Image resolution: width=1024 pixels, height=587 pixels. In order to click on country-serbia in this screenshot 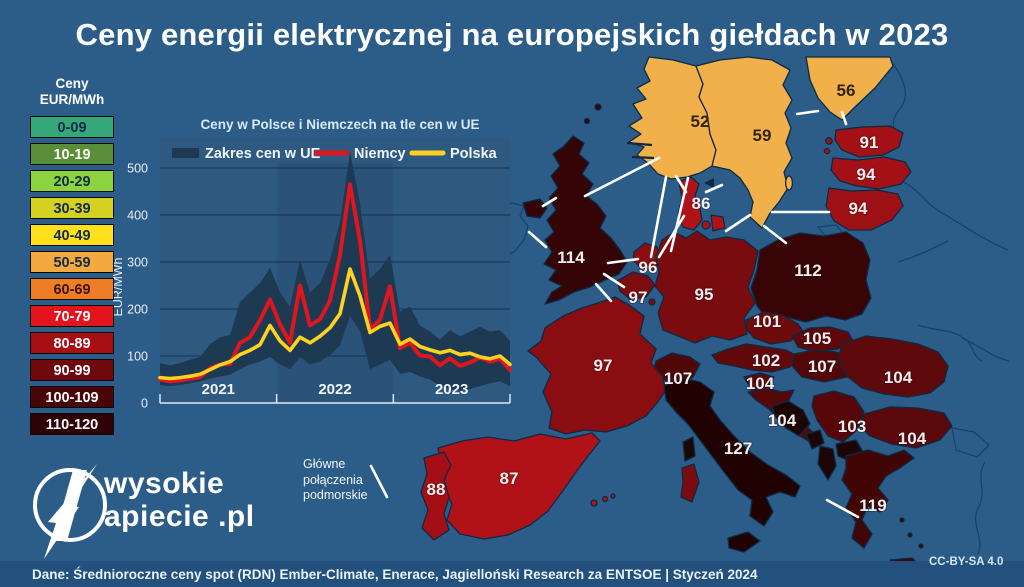, I will do `click(838, 416)`.